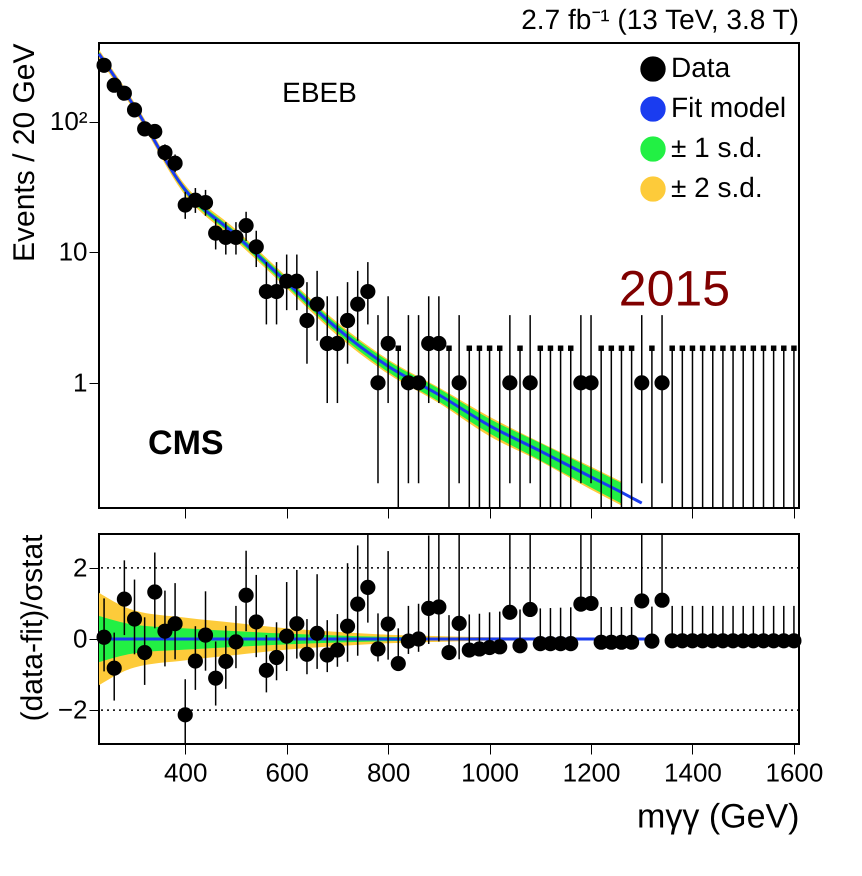 The width and height of the screenshot is (862, 876). Describe the element at coordinates (717, 147) in the screenshot. I see `legend-label: ± 1 s.d.` at that location.